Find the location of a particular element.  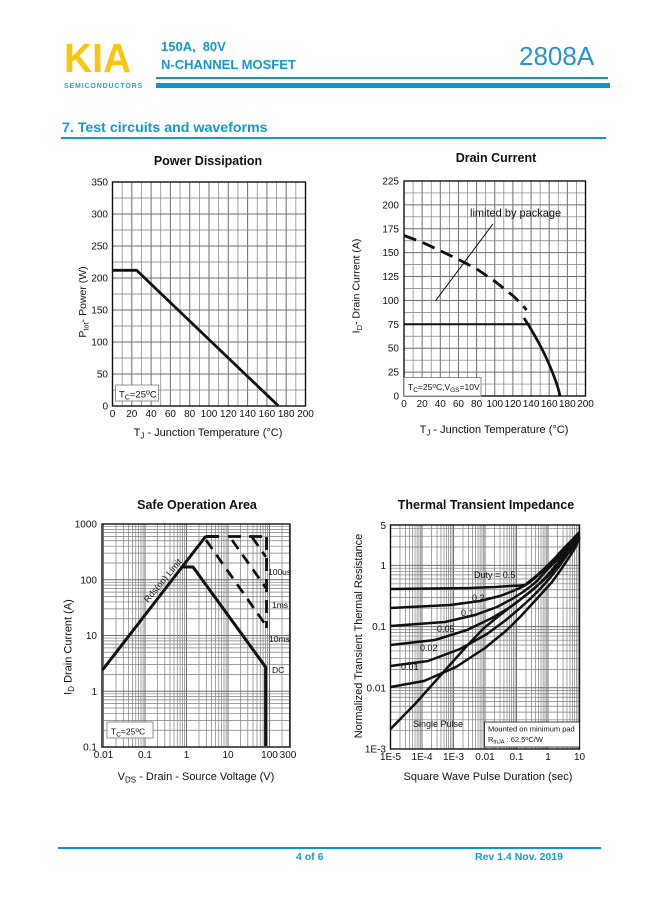

svg-text:Square Wave Pulse Duration (se: Square Wave Pulse Duration (sec) is located at coordinates (488, 777).